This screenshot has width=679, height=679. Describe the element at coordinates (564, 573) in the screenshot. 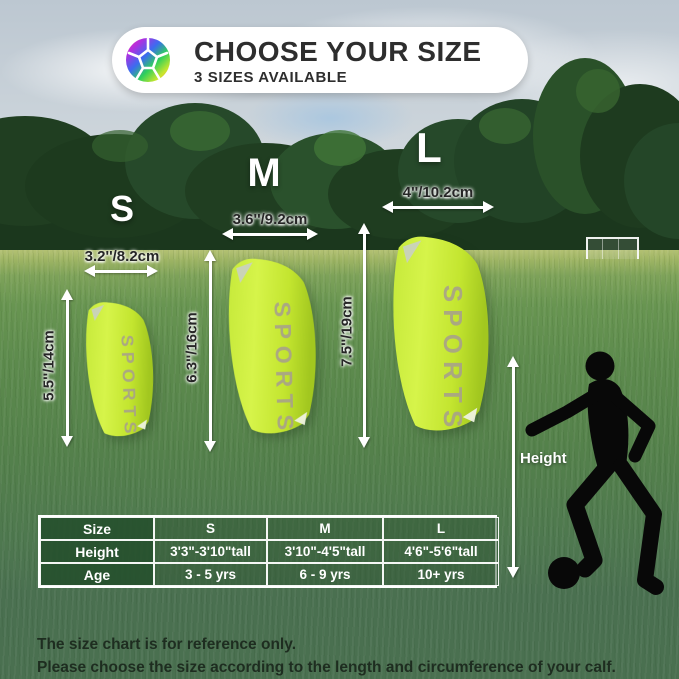

I see `soccer-ball` at that location.